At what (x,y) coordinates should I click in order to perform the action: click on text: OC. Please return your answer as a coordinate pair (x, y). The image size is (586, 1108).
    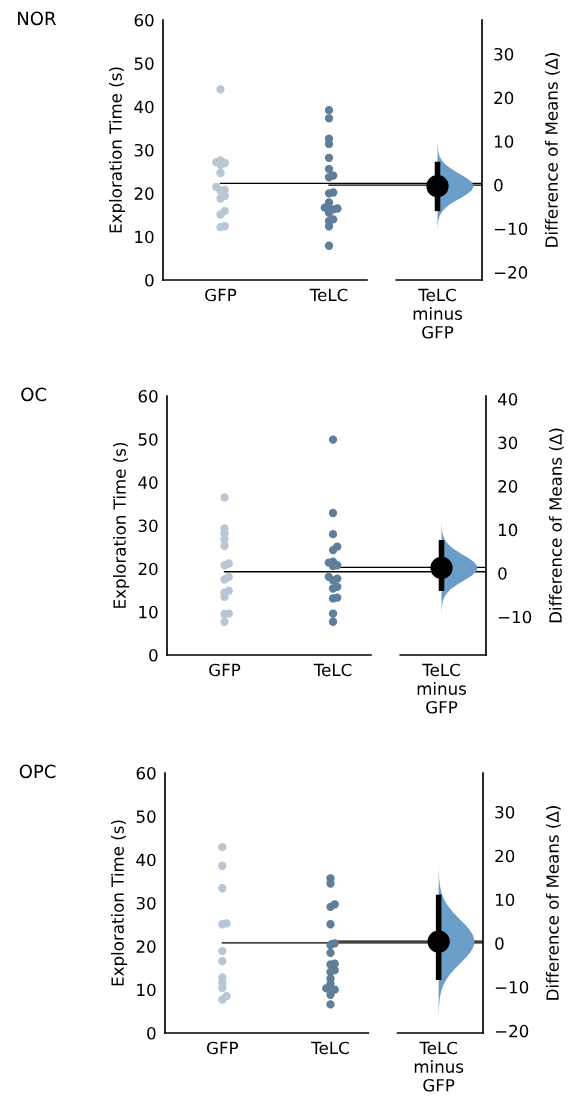
    Looking at the image, I should click on (34, 394).